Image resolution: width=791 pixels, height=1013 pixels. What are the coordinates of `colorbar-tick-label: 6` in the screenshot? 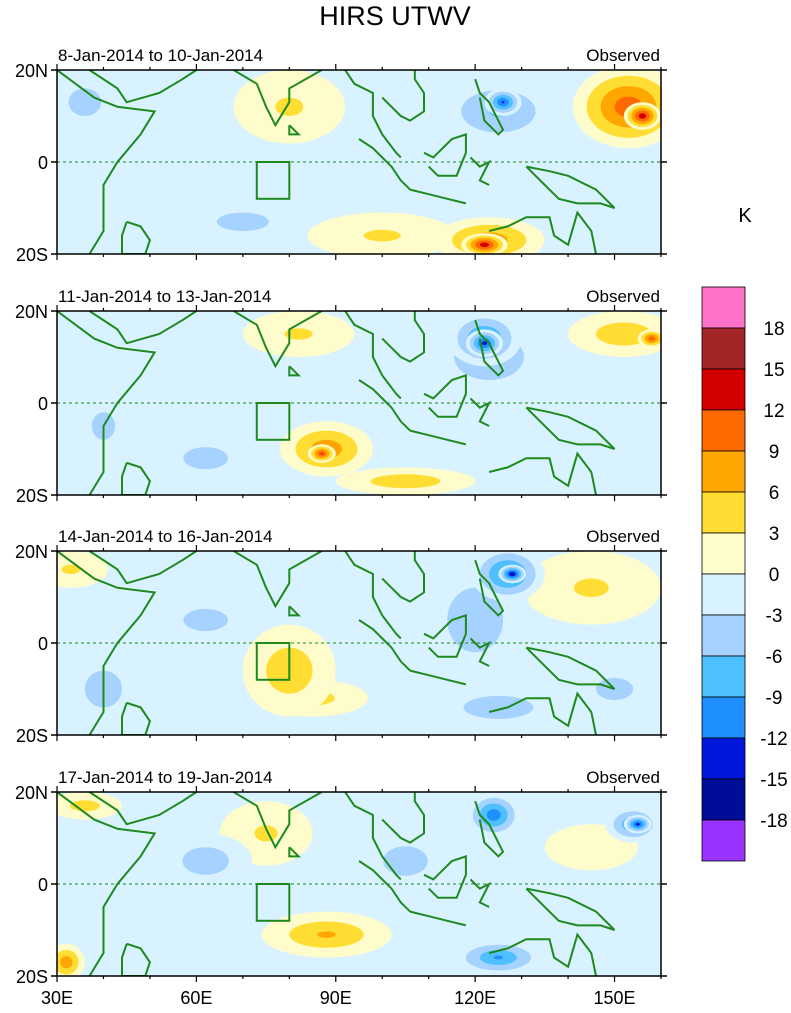 It's located at (774, 493).